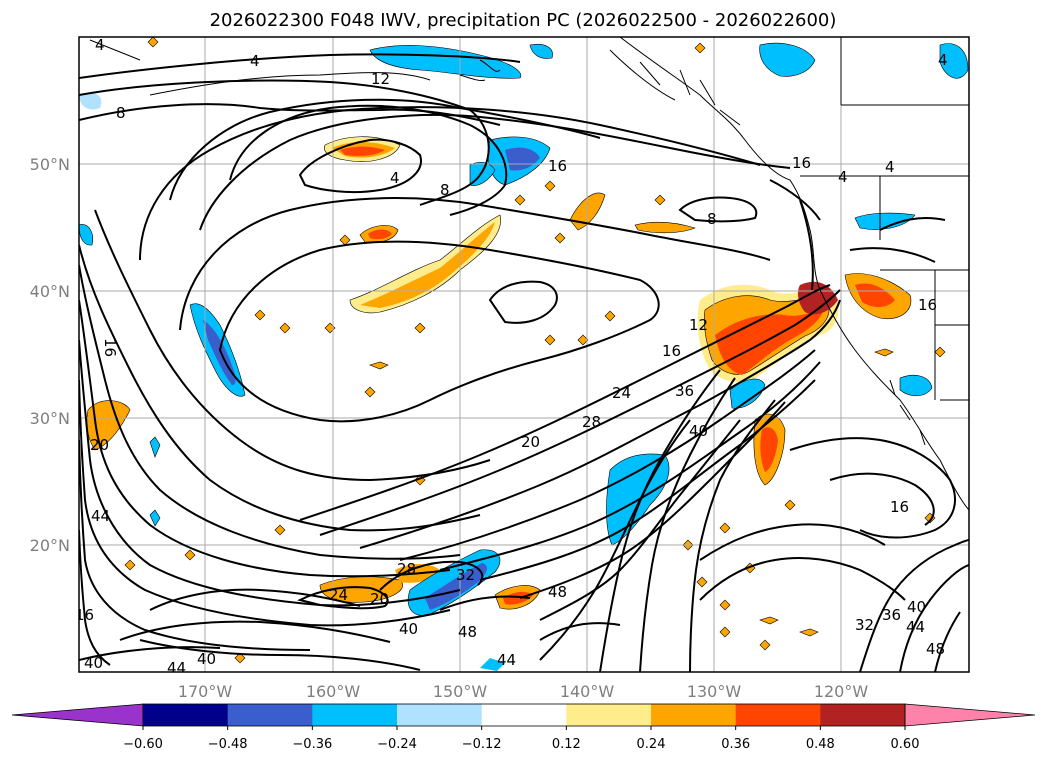  Describe the element at coordinates (735, 744) in the screenshot. I see `colorbar-tick-label: 0.36` at that location.